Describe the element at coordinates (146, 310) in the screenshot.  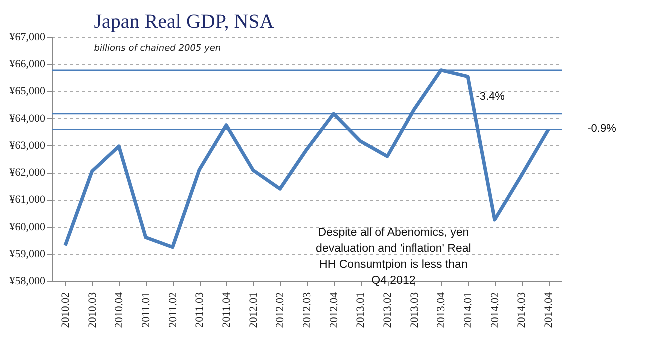
I see `x-tick-label: 2011.01` at that location.